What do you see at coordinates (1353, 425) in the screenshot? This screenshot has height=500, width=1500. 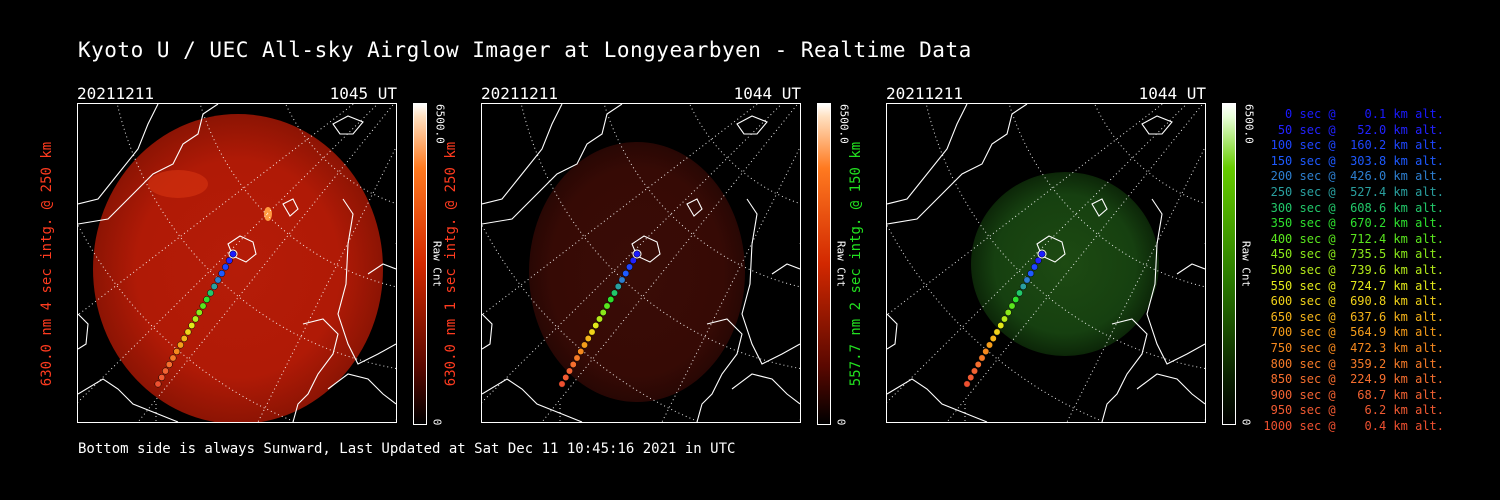 I see `legend-row: 1000 sec @ 0.4 km alt.` at bounding box center [1353, 425].